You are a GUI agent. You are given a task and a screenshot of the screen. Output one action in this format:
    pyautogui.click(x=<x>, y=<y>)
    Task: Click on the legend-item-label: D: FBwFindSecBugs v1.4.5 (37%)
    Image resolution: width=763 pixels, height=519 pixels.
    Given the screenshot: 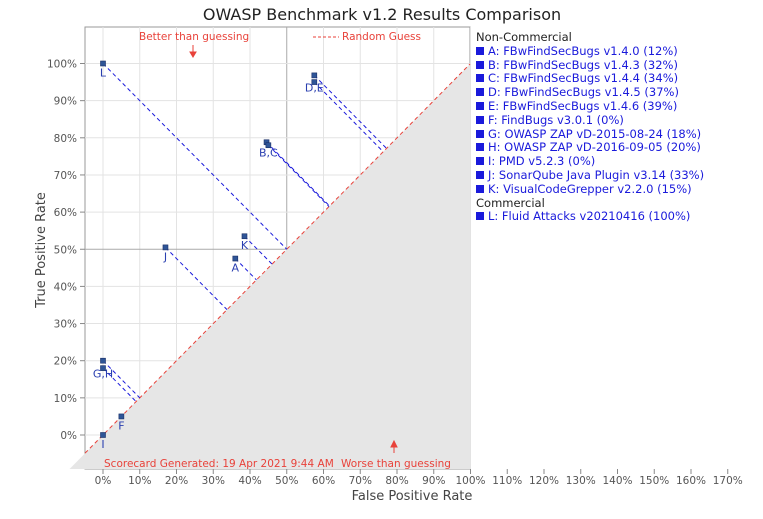 What is the action you would take?
    pyautogui.click(x=583, y=92)
    